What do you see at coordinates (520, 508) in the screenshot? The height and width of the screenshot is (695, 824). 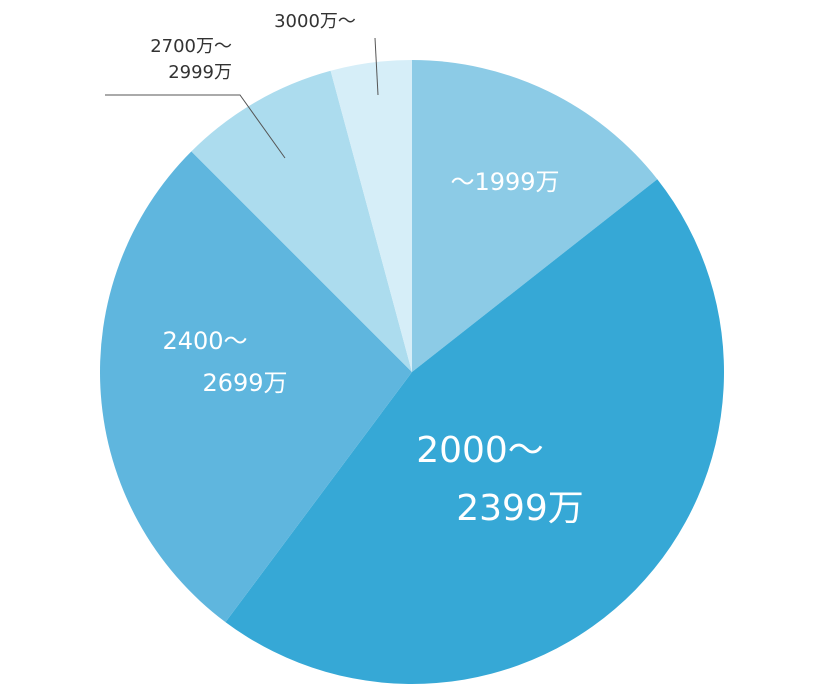 I see `slice-label: 2399万` at bounding box center [520, 508].